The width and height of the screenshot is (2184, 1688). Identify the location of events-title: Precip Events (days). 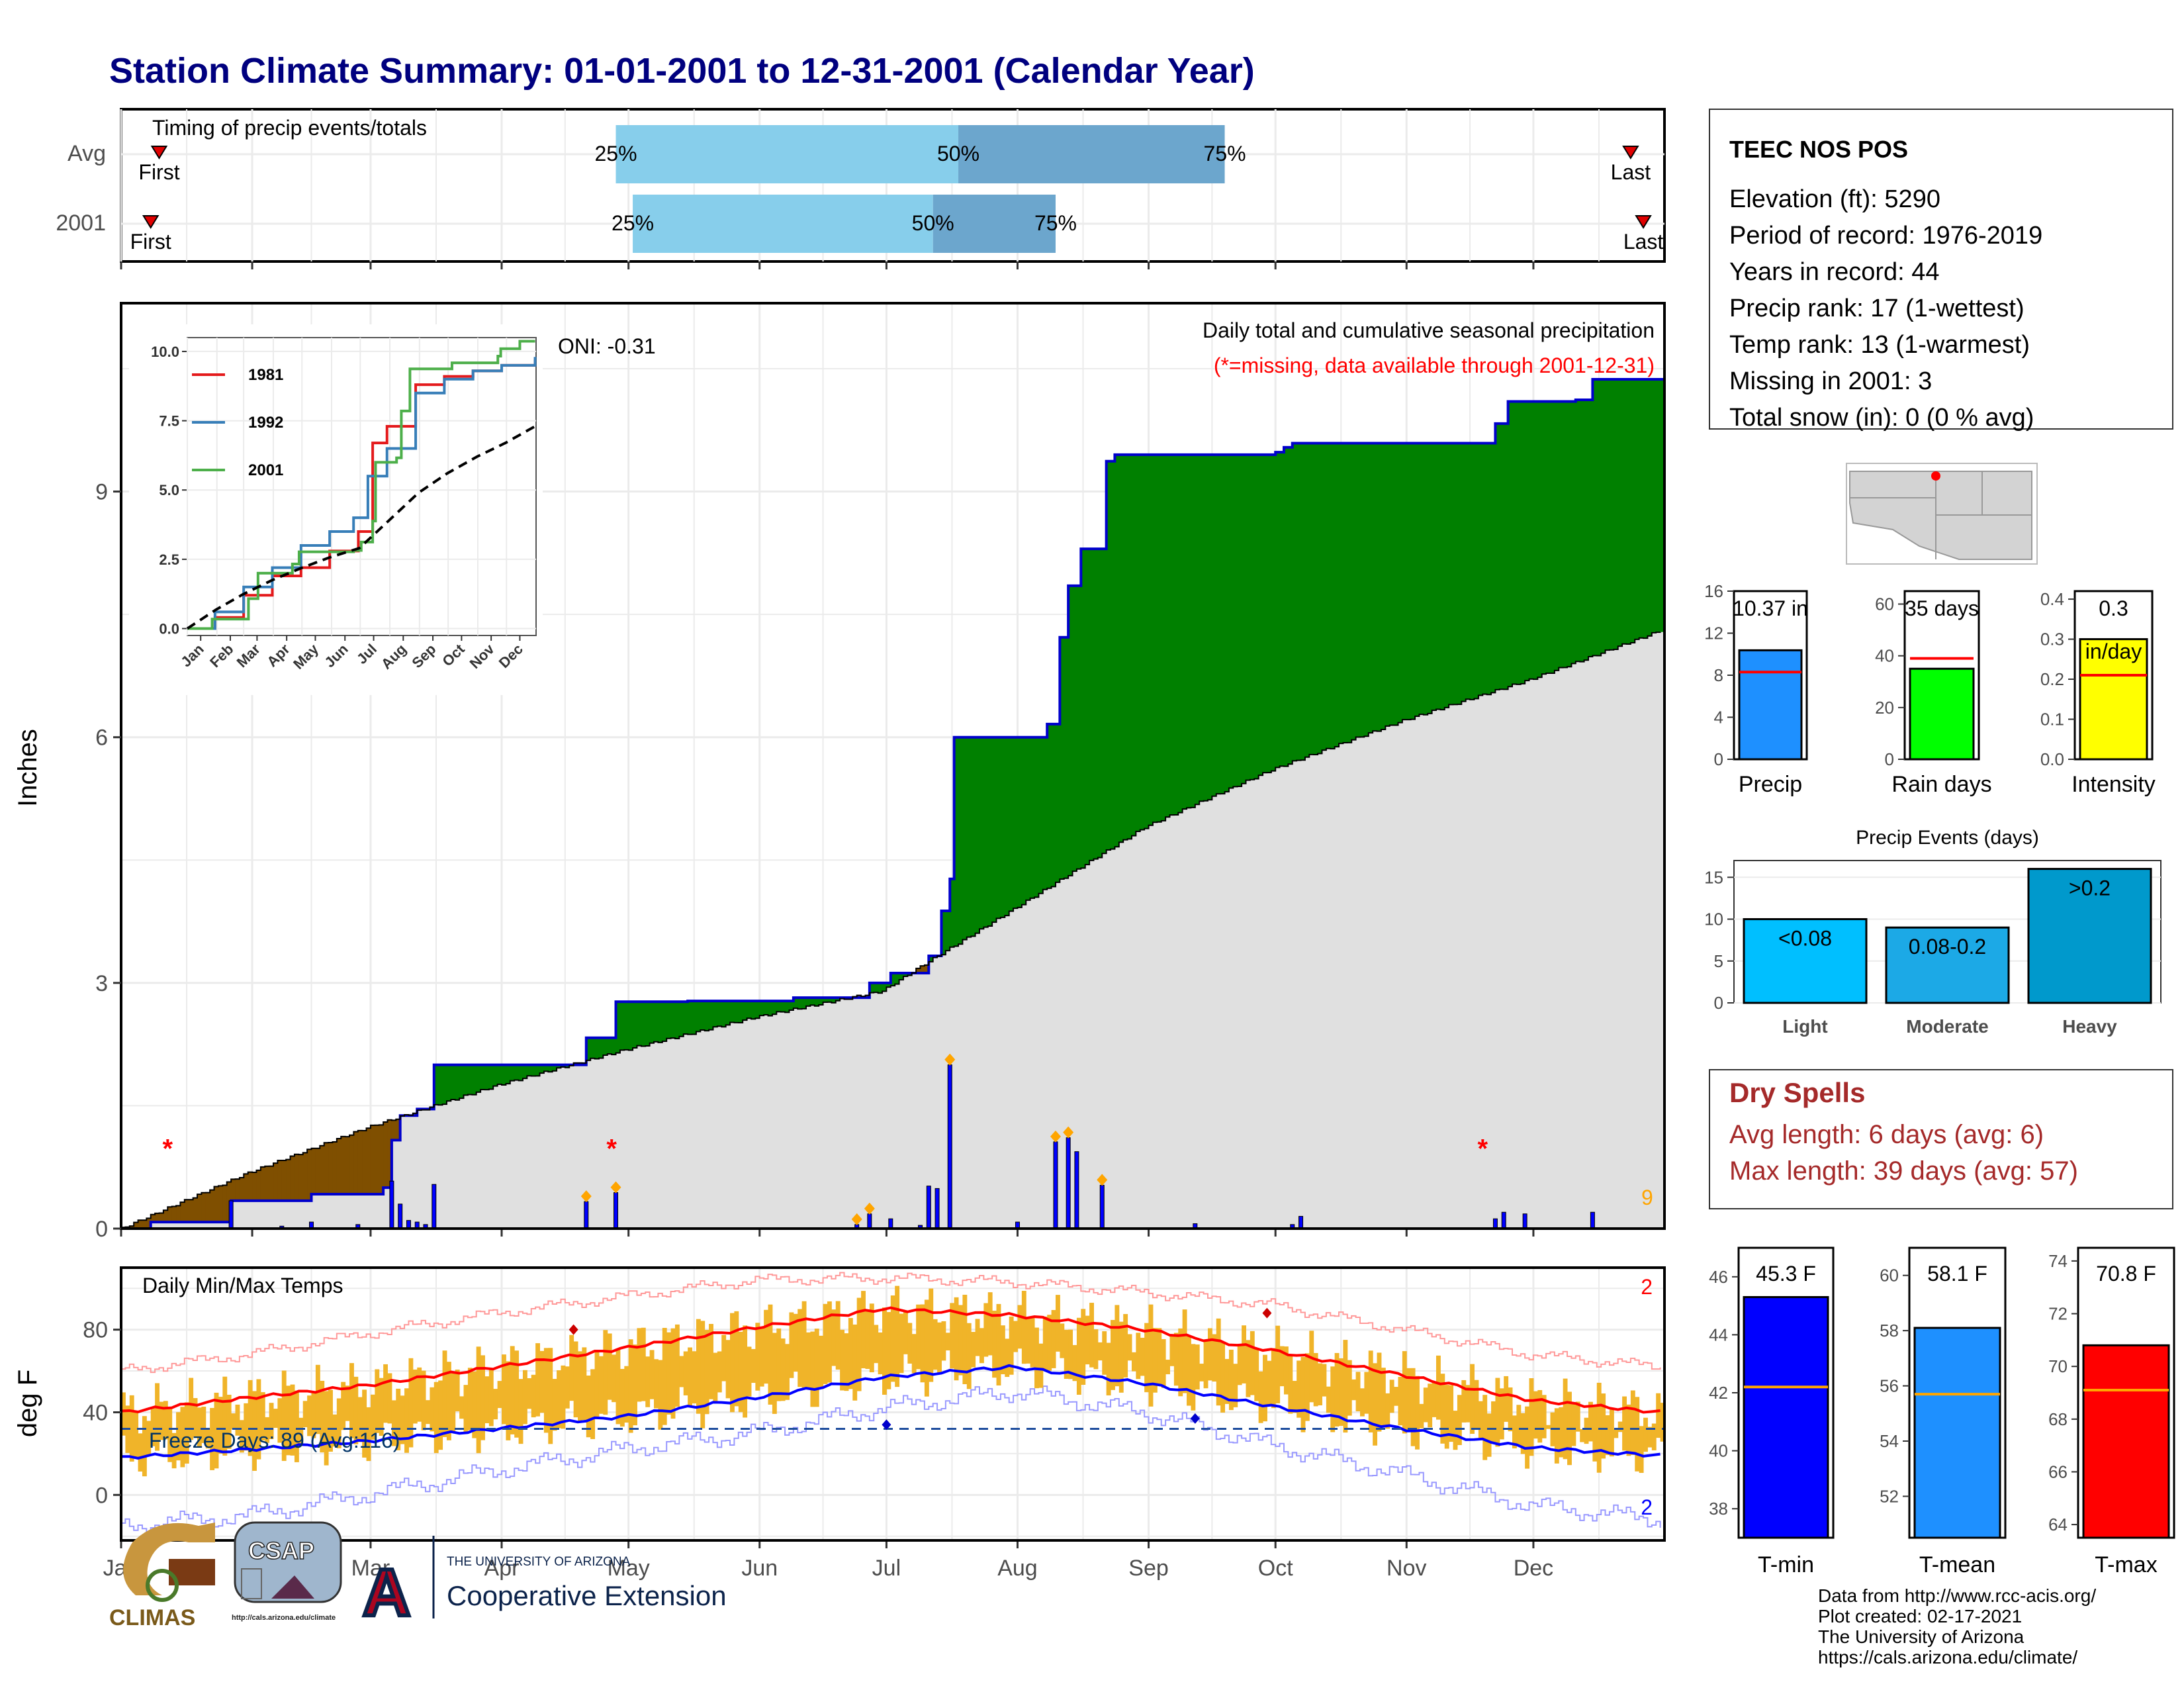
(1948, 838).